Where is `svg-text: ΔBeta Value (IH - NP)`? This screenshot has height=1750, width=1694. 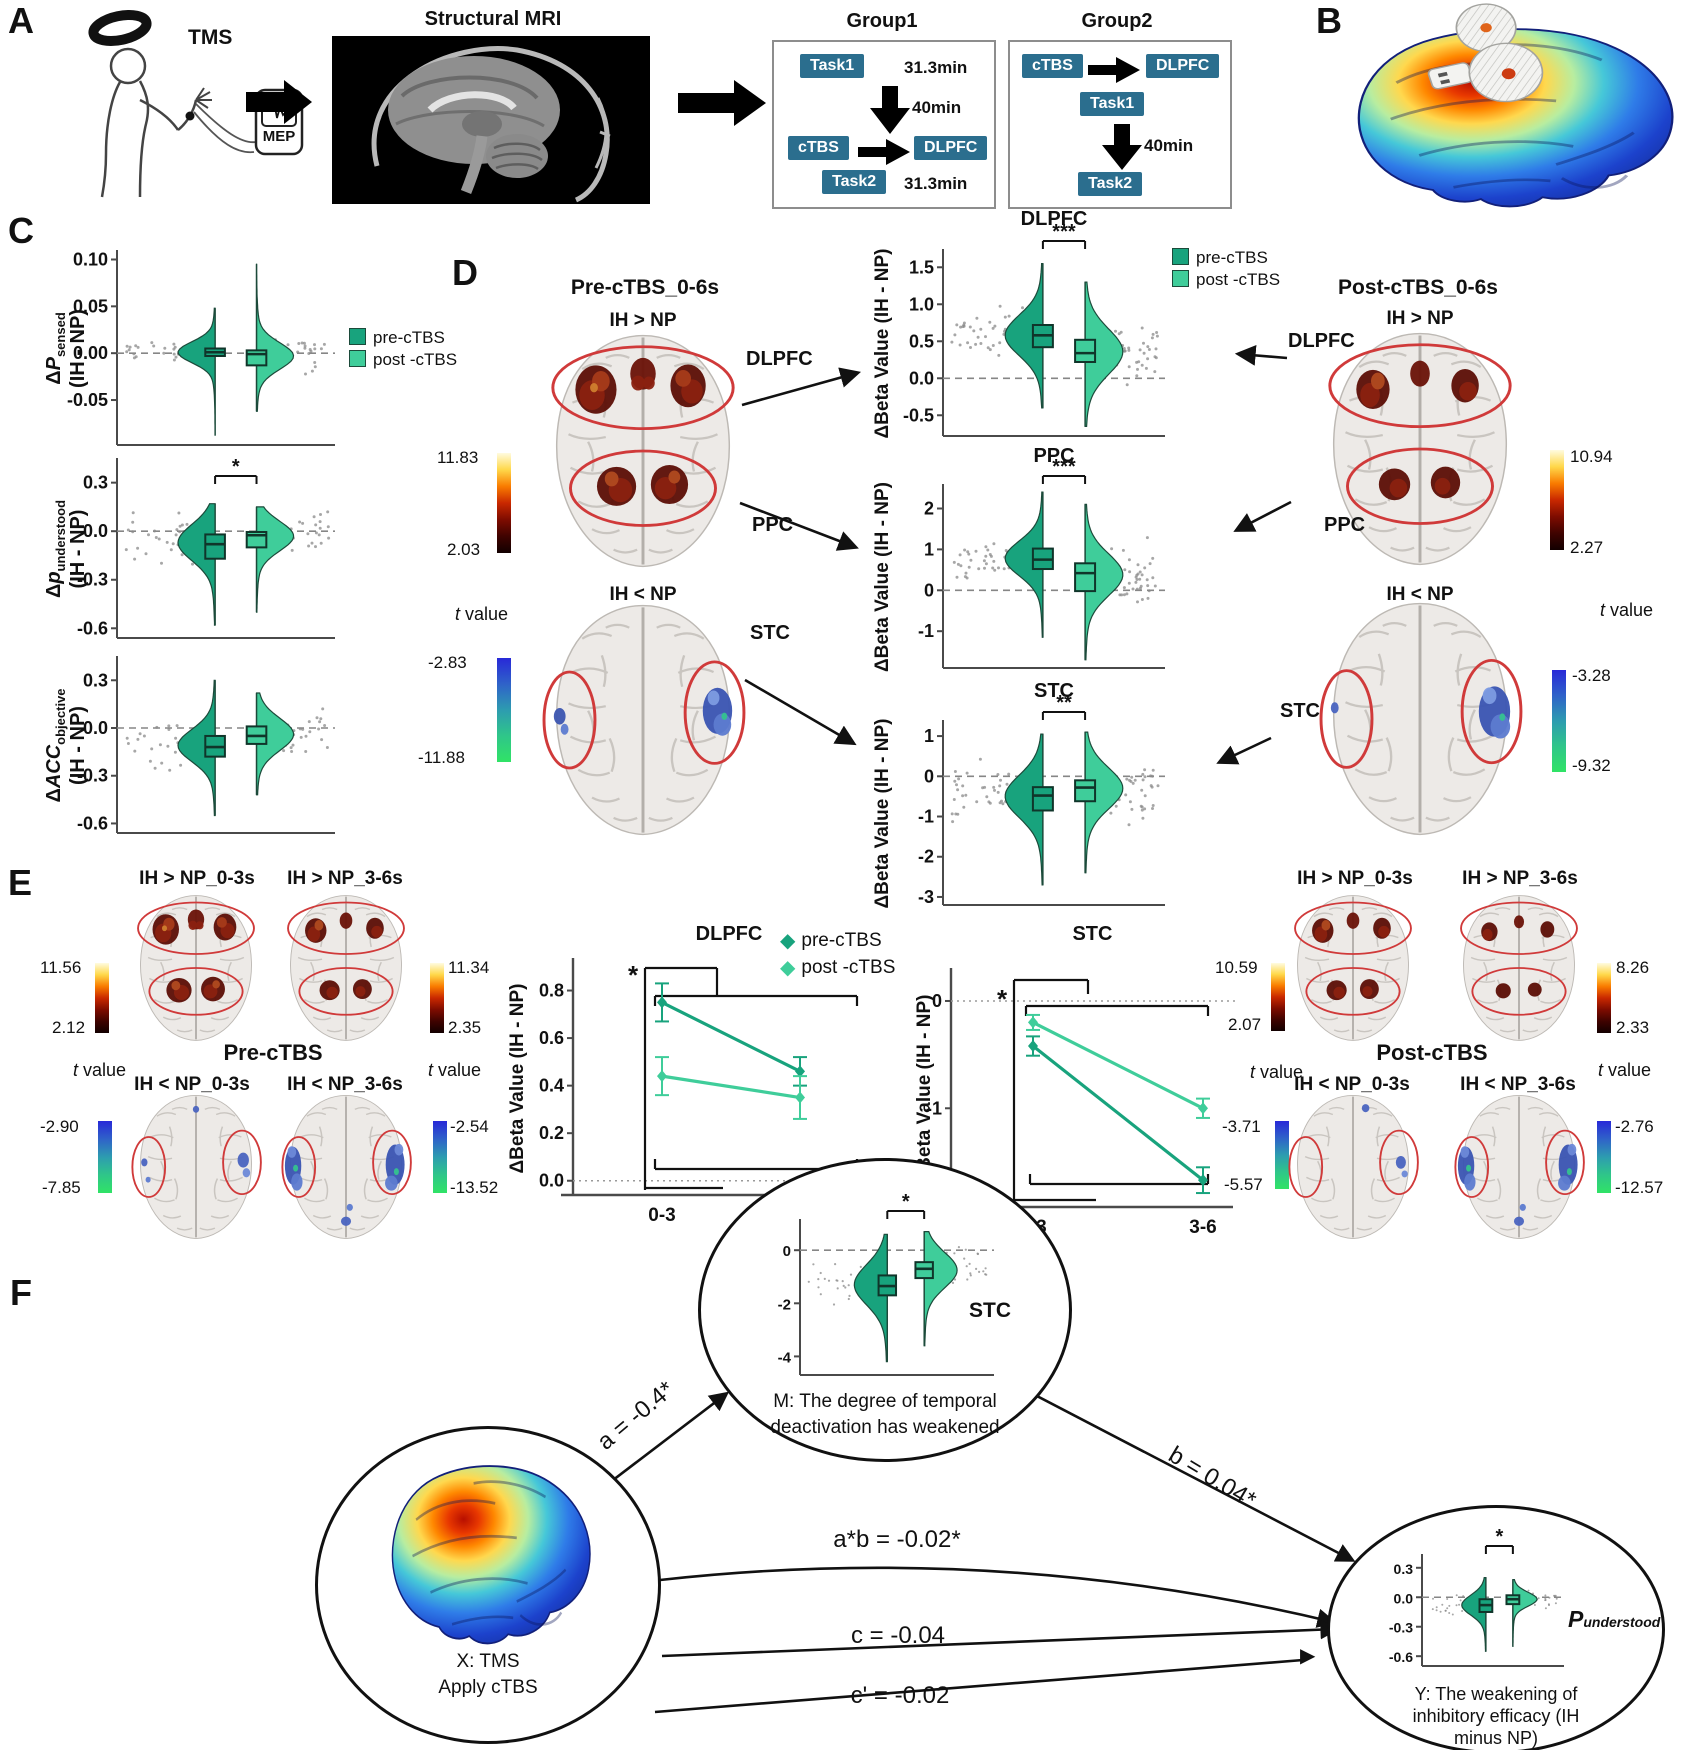 svg-text: ΔBeta Value (IH - NP) is located at coordinates (882, 814).